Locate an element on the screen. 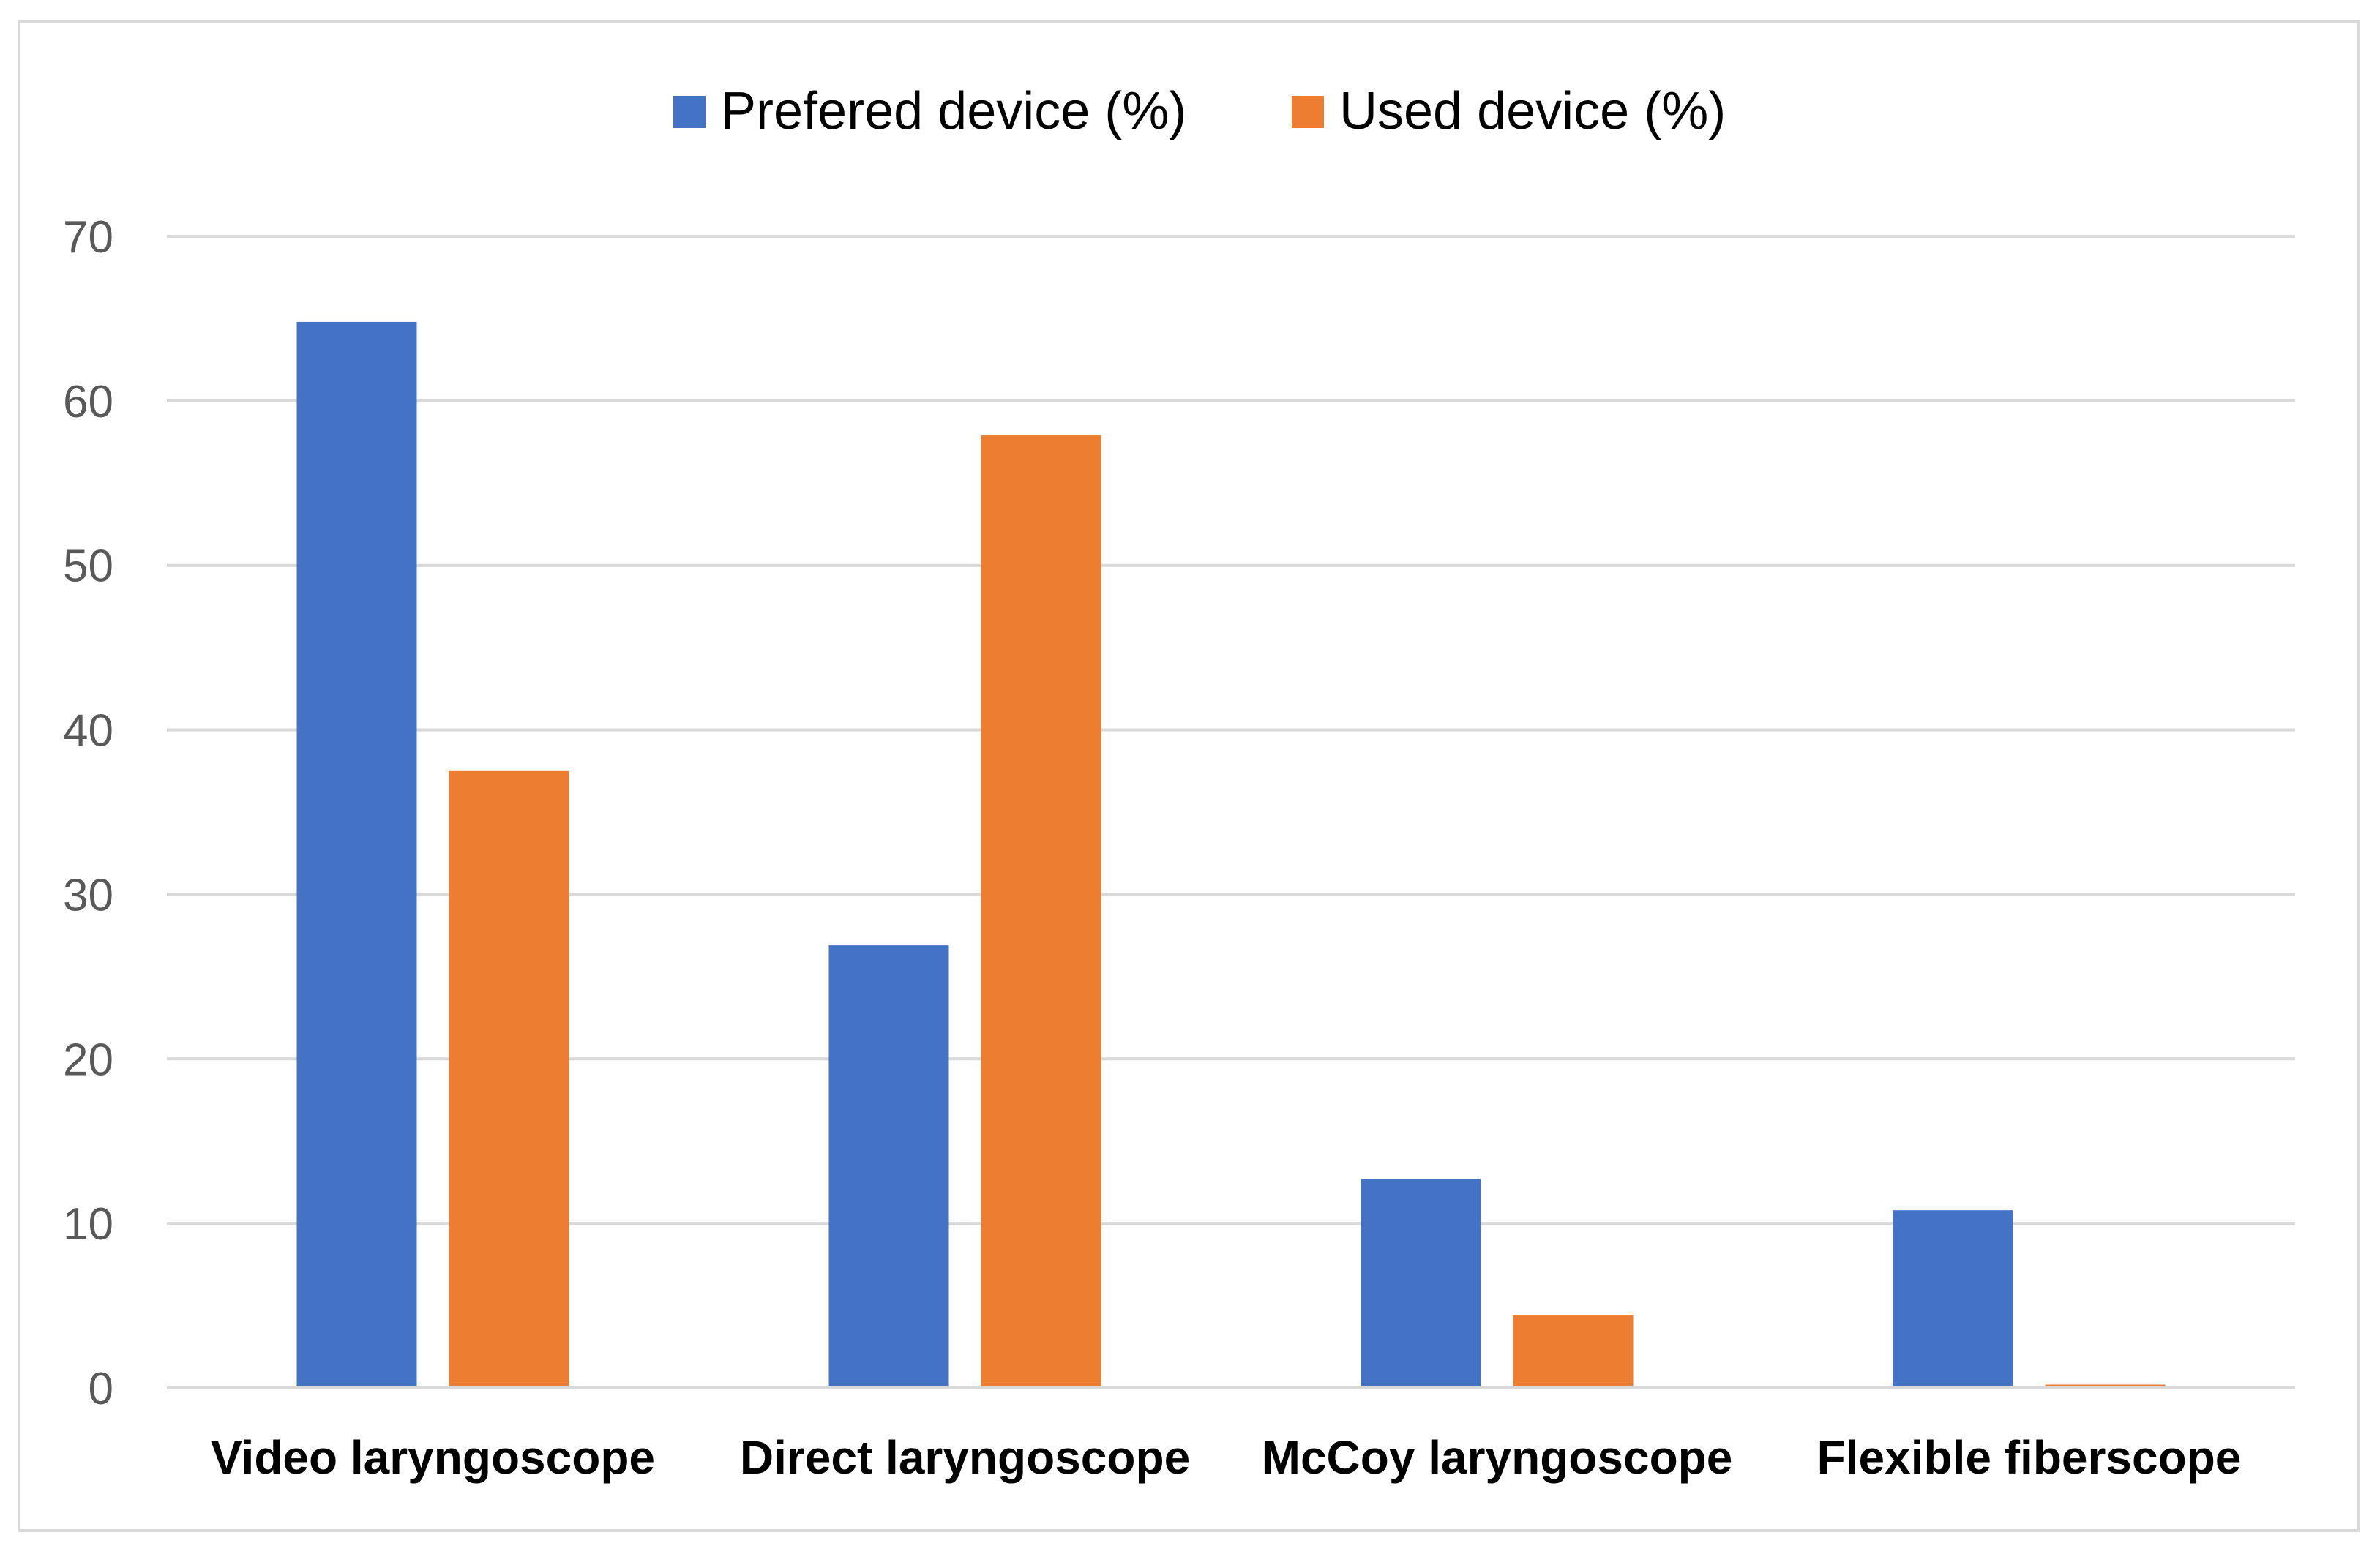 Image resolution: width=2380 pixels, height=1554 pixels. y-tick-label-0: 0 is located at coordinates (101, 1389).